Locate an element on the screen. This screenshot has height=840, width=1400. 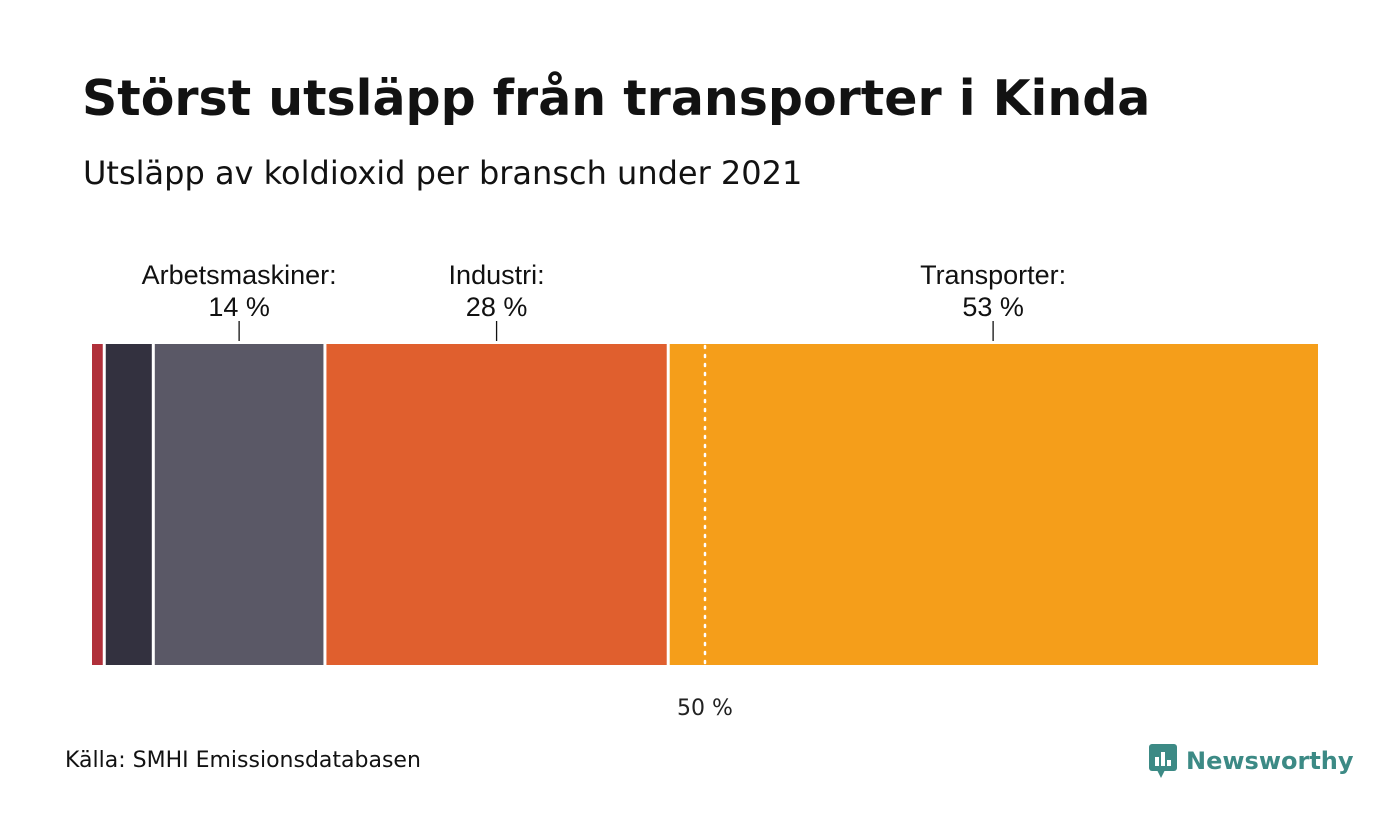
bar-segment--vrigt-2 is located at coordinates (129, 504).